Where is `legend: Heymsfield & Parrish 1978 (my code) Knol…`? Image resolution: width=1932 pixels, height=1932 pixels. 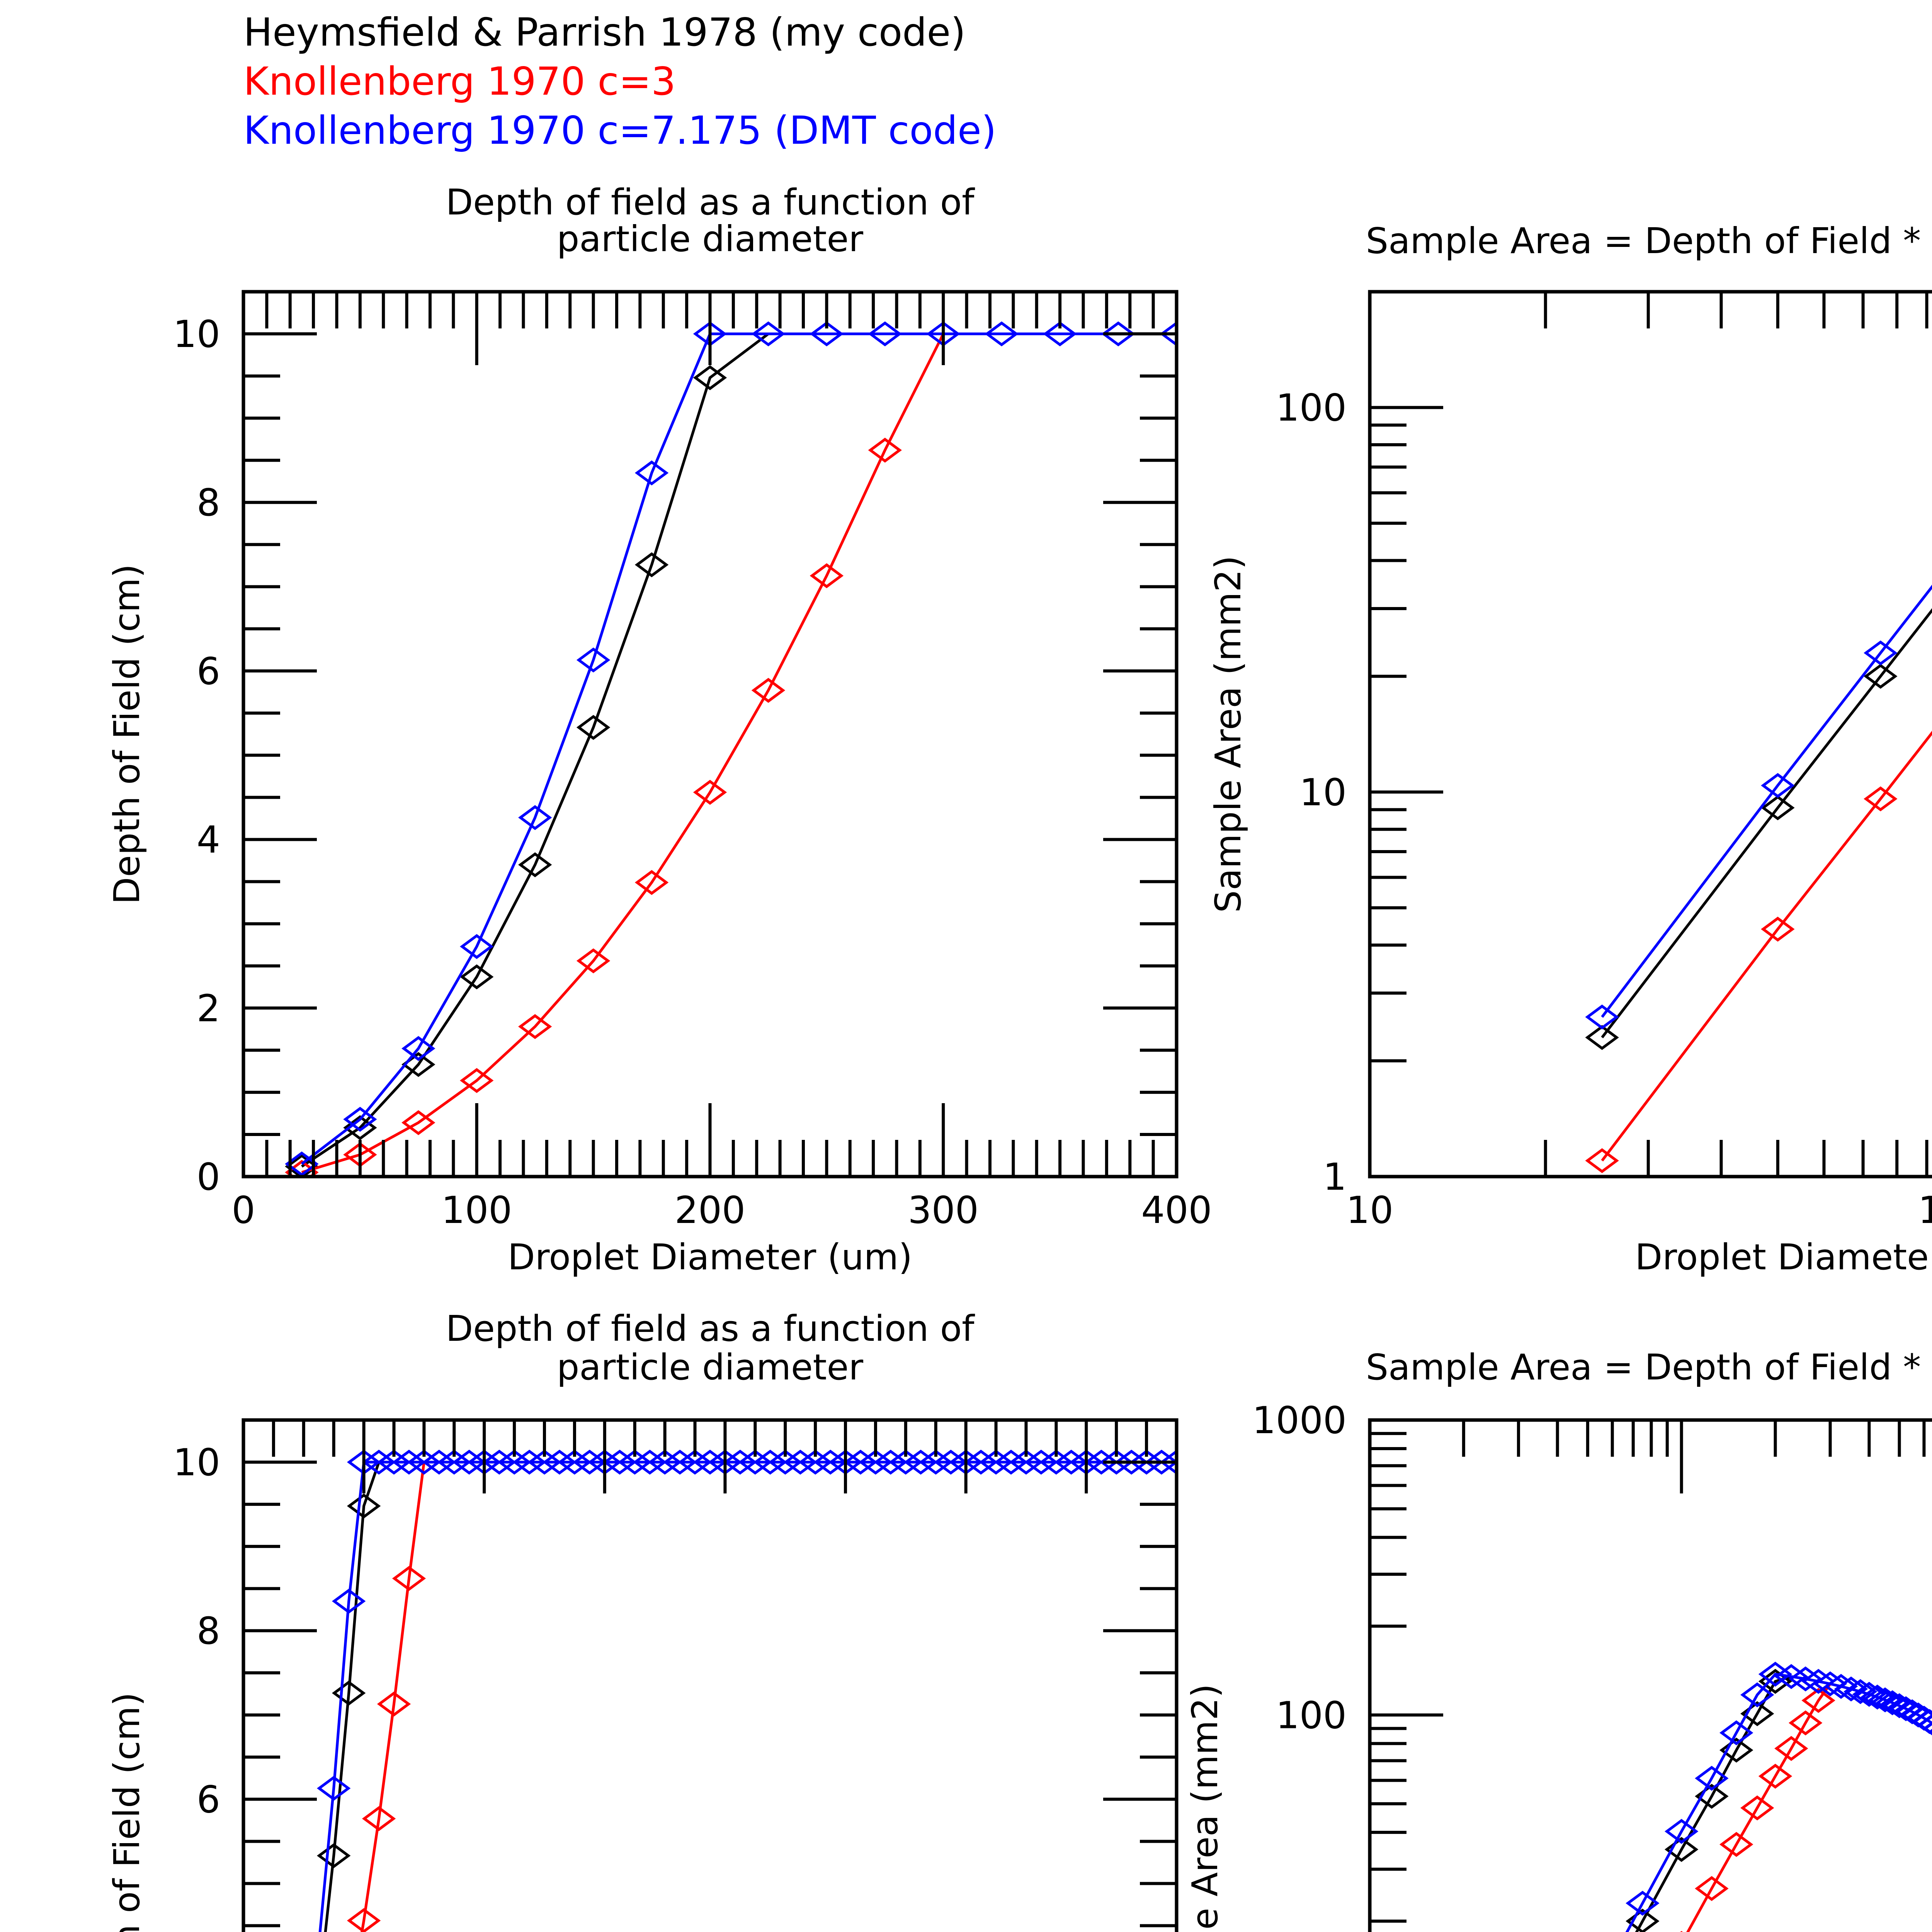
legend: Heymsfield & Parrish 1978 (my code) Knol… is located at coordinates (620, 82).